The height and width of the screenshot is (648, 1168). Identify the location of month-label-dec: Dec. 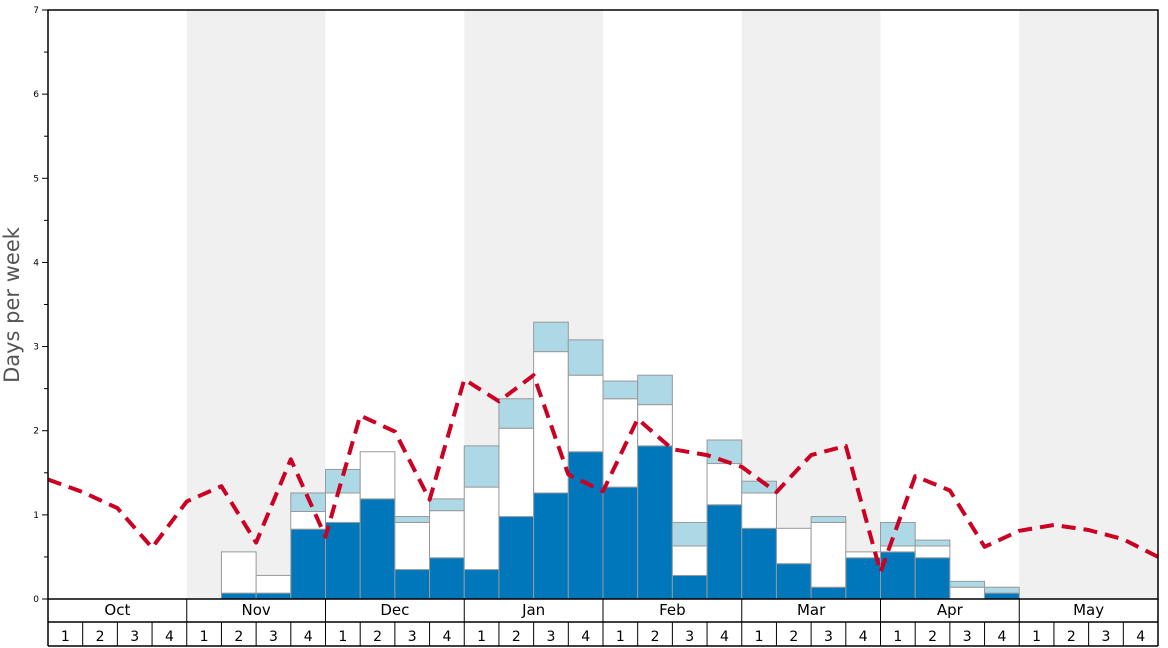
(394, 610).